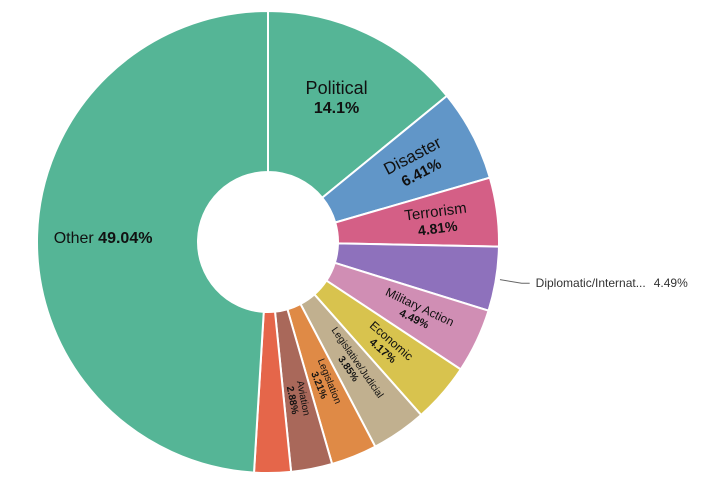 The width and height of the screenshot is (711, 477). I want to click on label-other: Other 49.04%, so click(103, 238).